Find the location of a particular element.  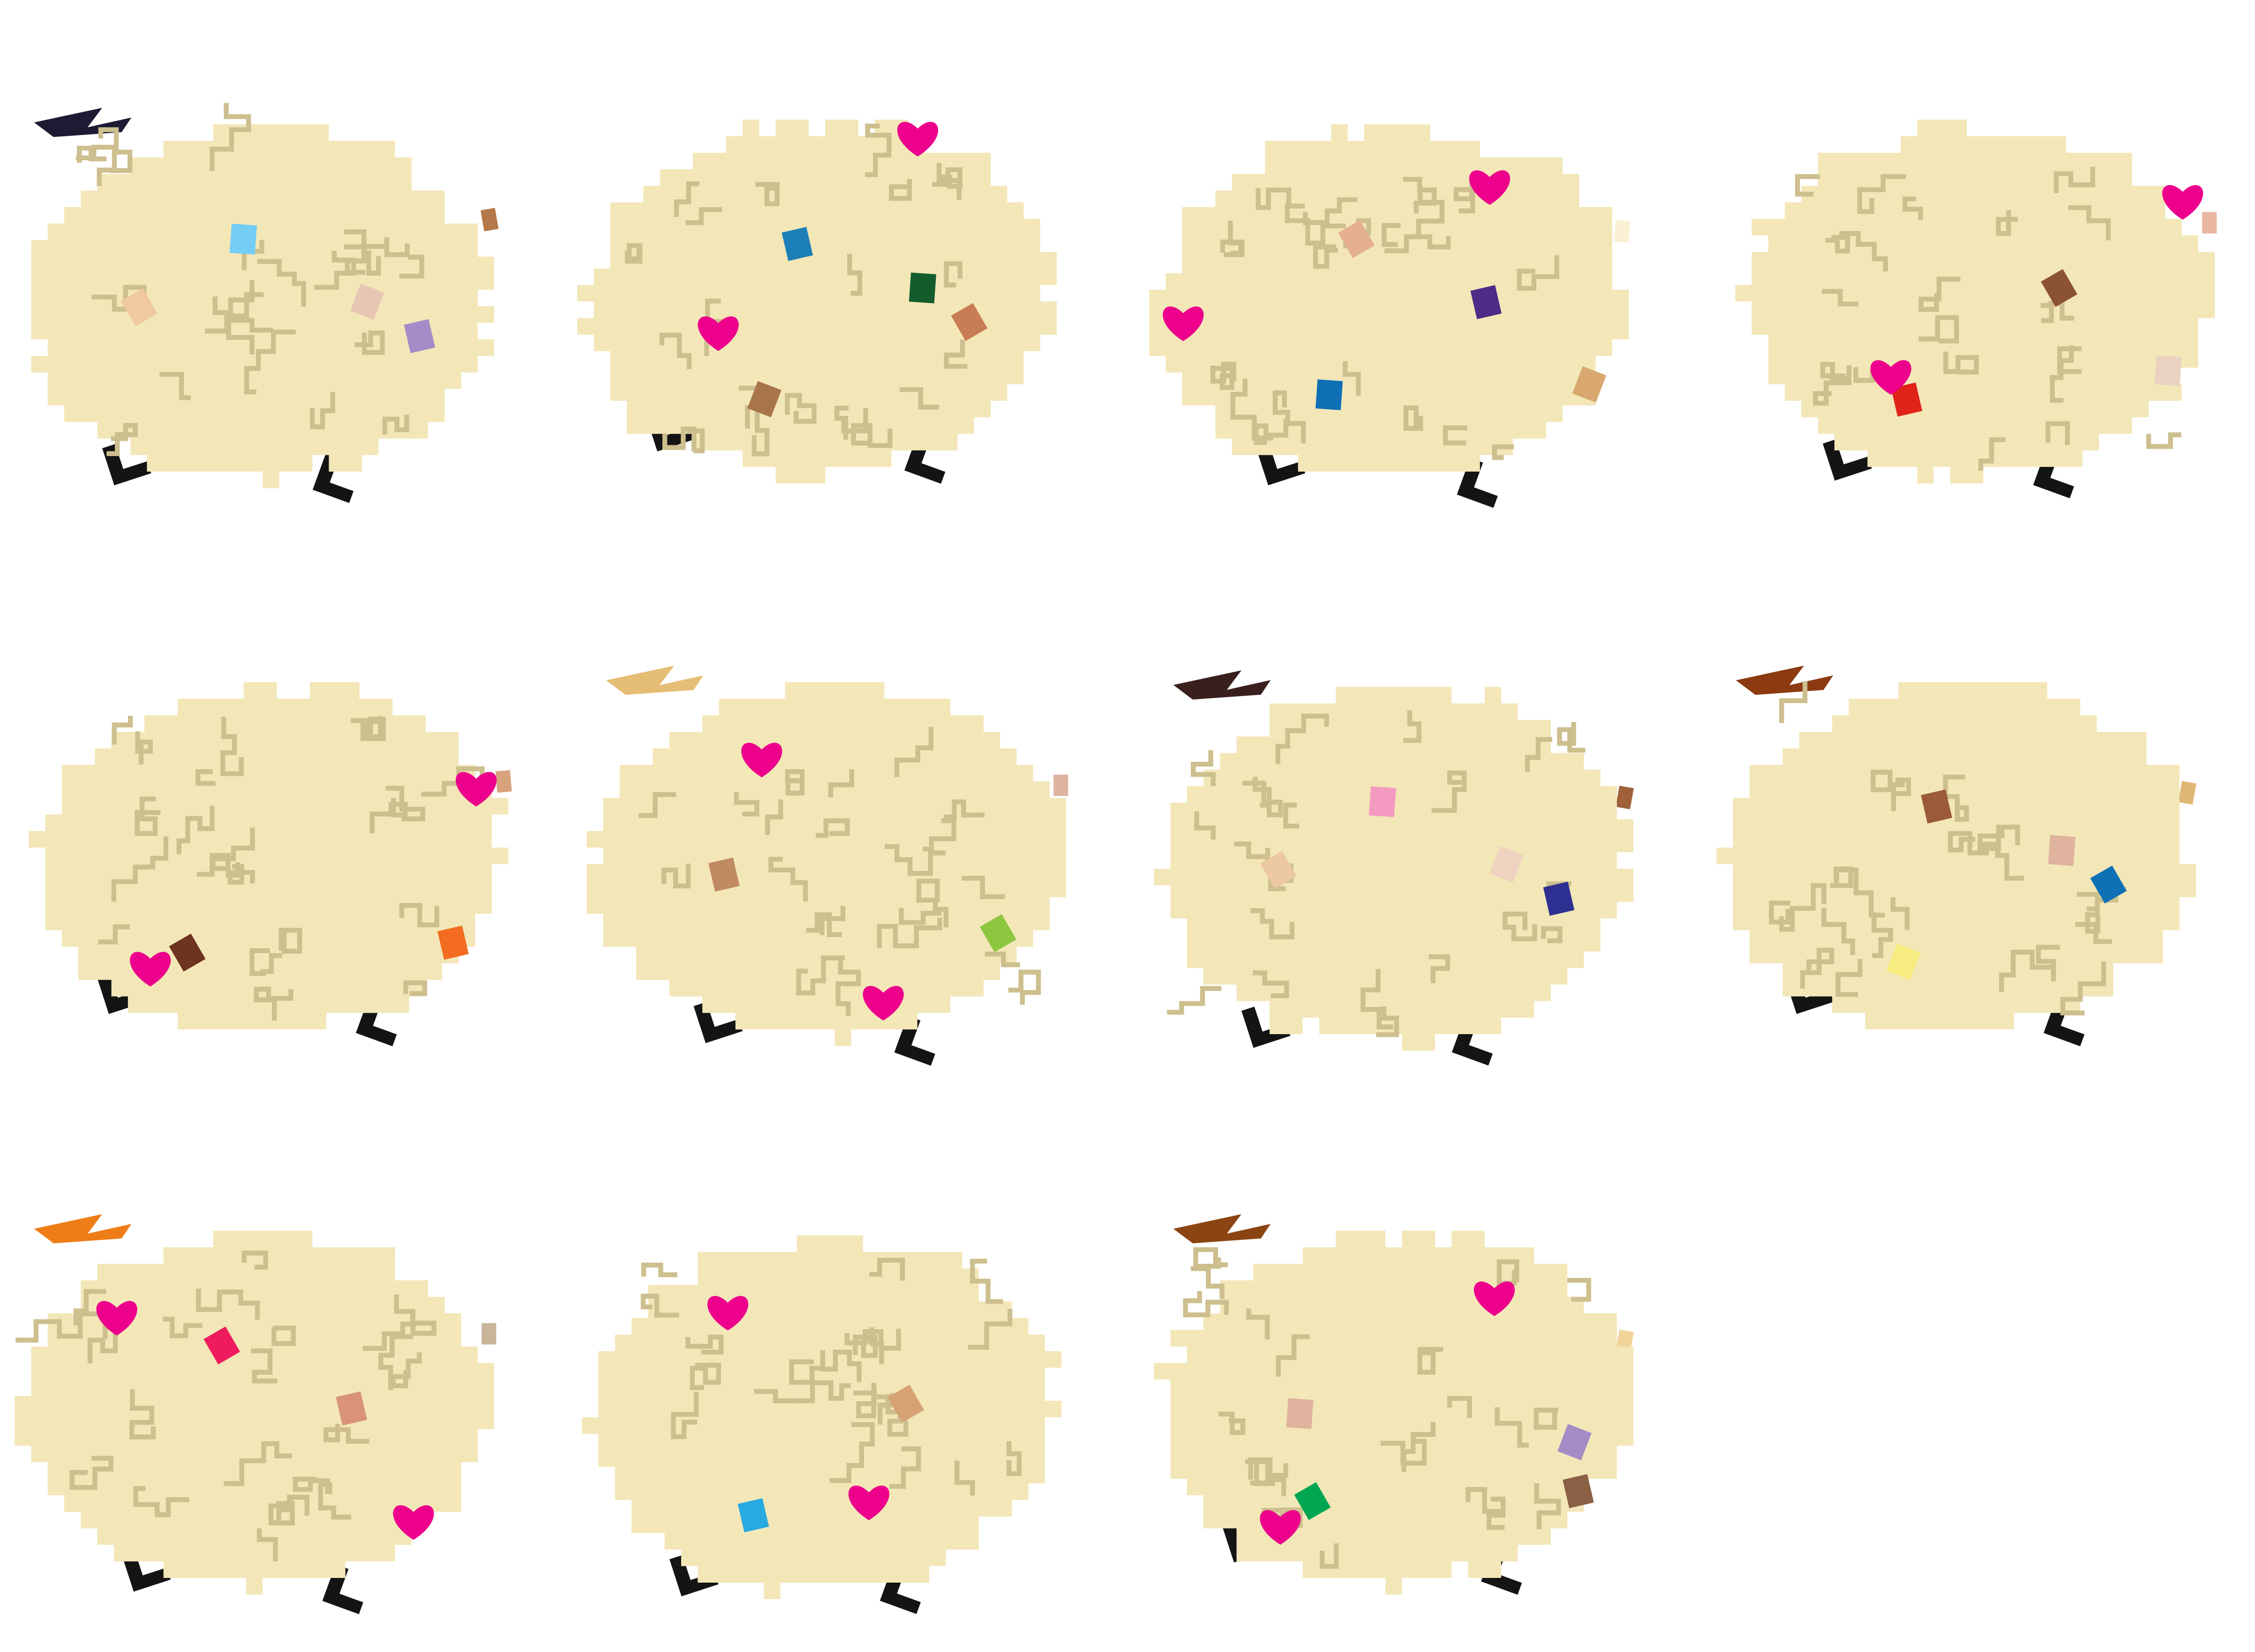

hearts is located at coordinates (2036, 290).